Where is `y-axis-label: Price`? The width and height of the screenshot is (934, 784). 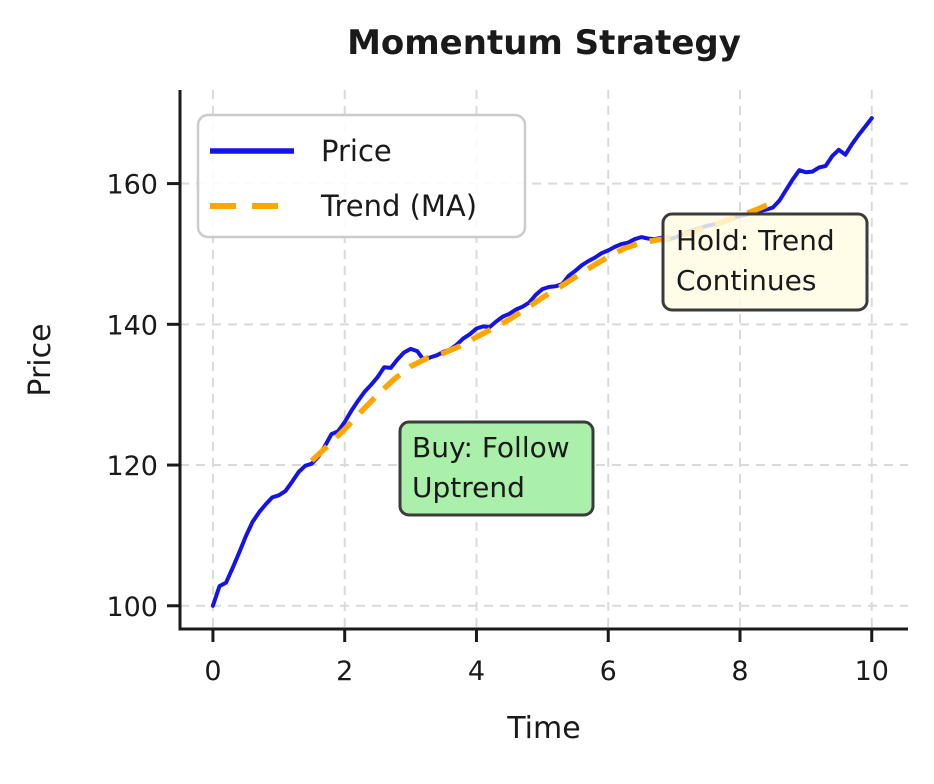 y-axis-label: Price is located at coordinates (40, 359).